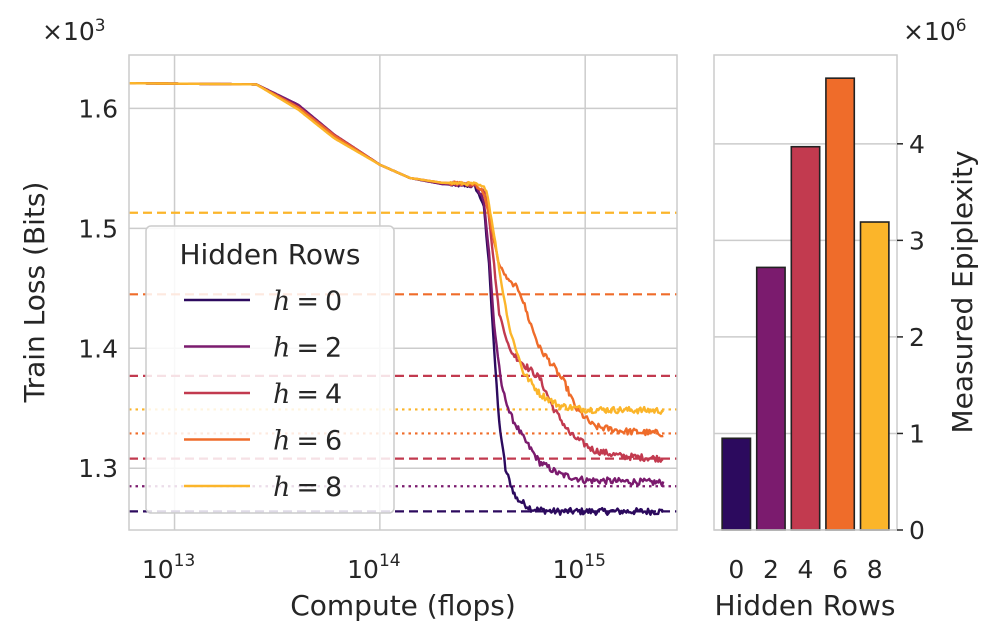 Image resolution: width=996 pixels, height=641 pixels. Describe the element at coordinates (74, 31) in the screenshot. I see `y-multiplier: ×103` at that location.